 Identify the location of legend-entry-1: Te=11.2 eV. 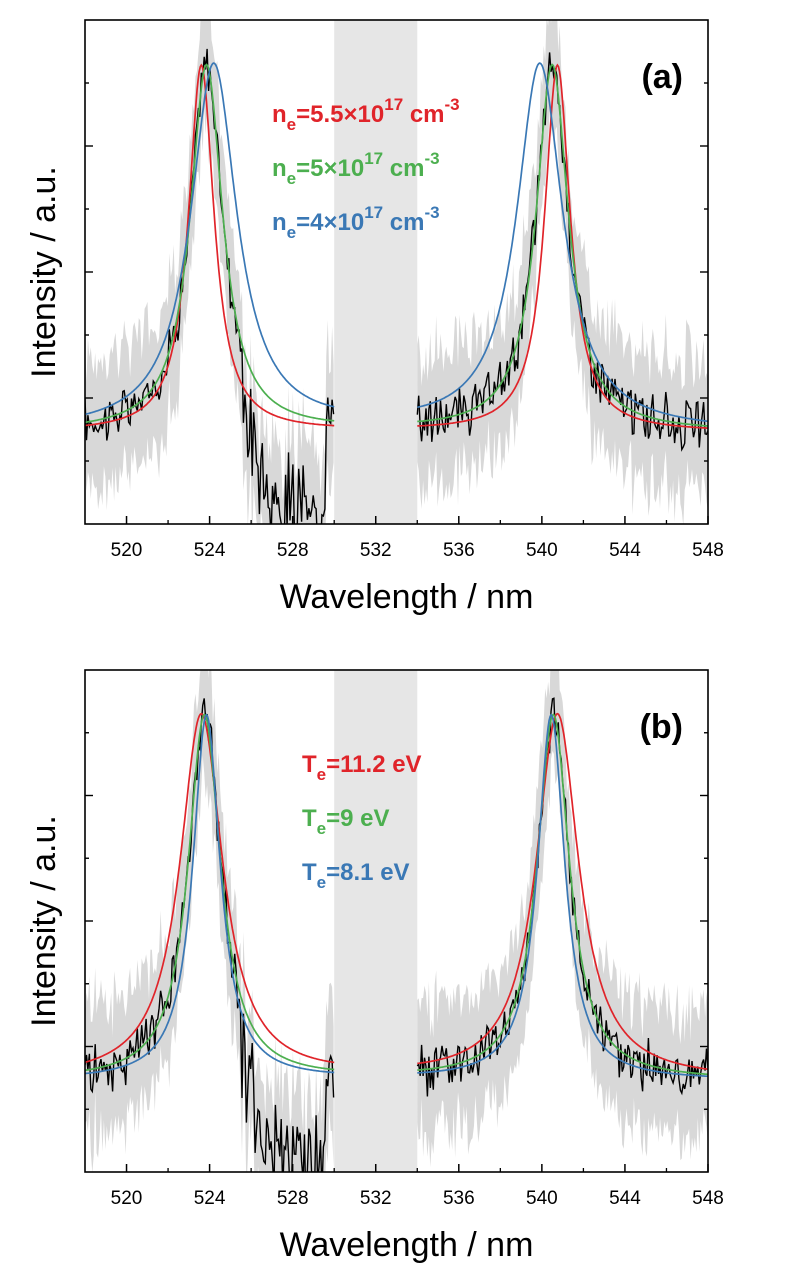
(362, 767).